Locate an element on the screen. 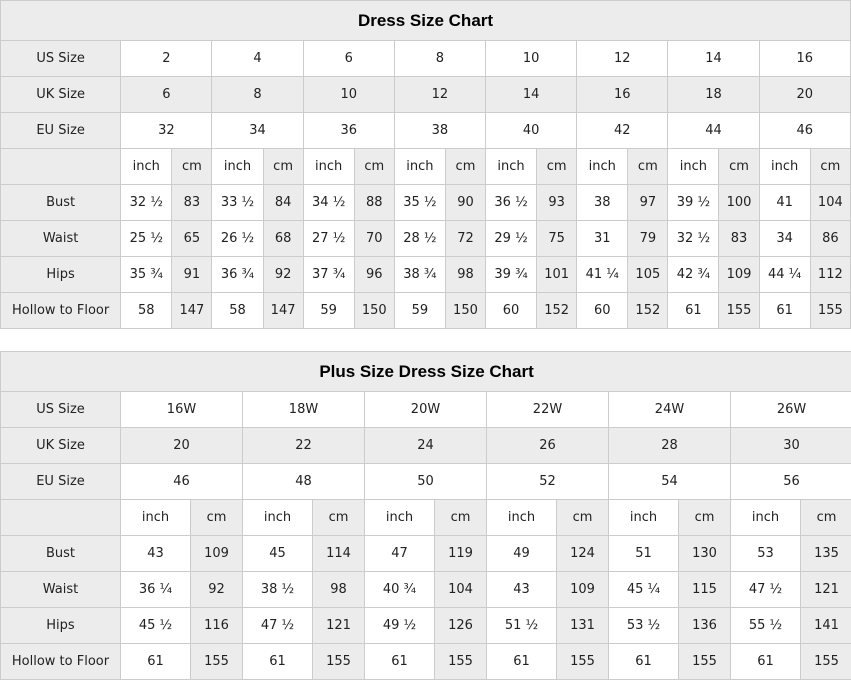 This screenshot has height=682, width=851. size-row: UK Size 6 8 10 12 14 16 18 20 is located at coordinates (425, 94).